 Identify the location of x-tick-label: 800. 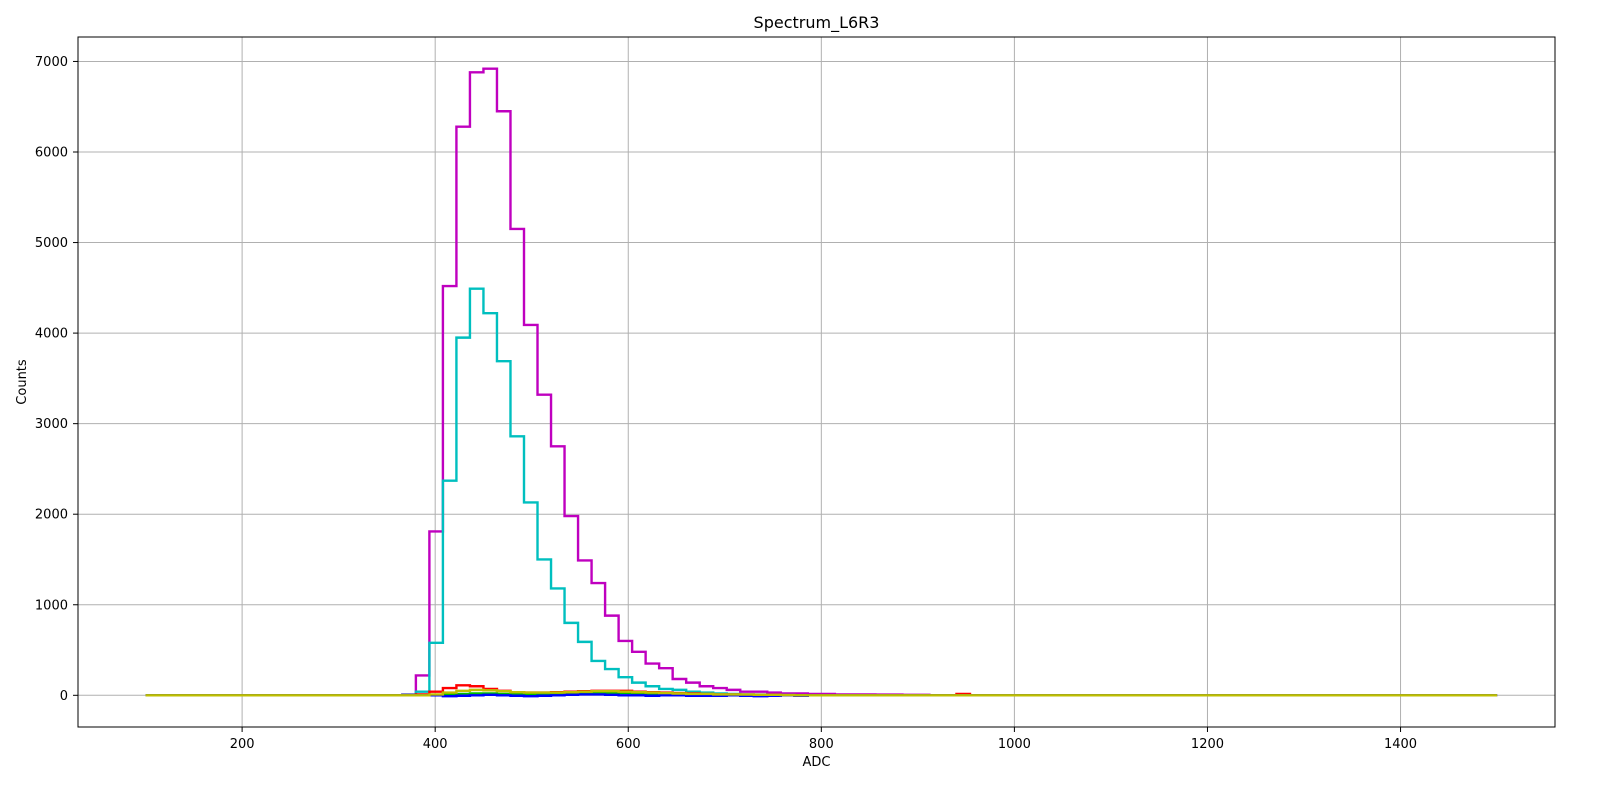
(821, 744).